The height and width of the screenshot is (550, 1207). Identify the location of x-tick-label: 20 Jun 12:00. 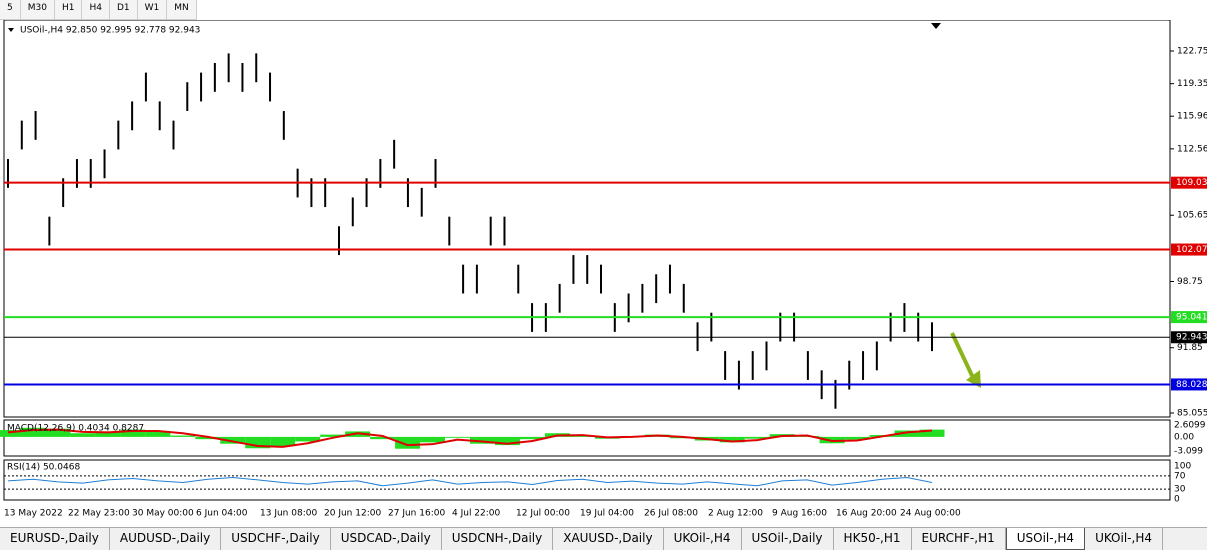
(352, 514).